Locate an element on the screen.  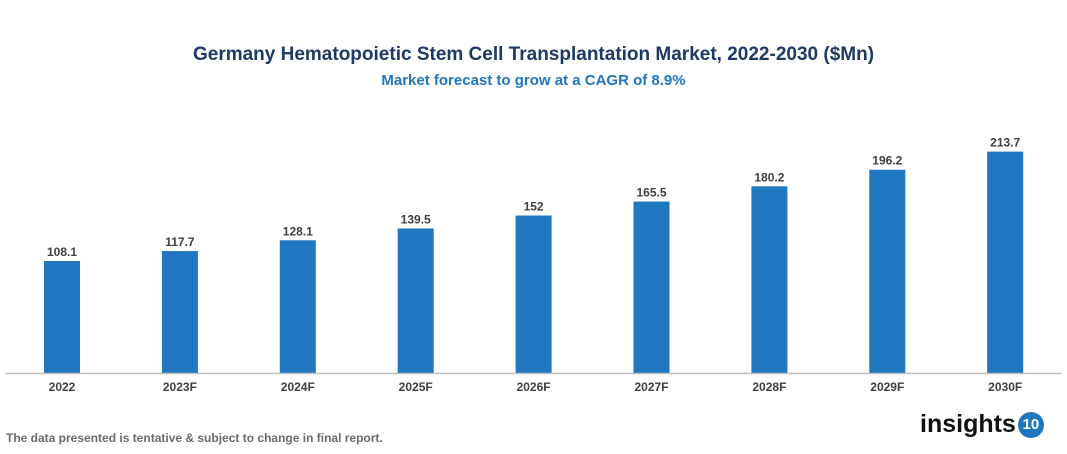
x-tick-label: 2026F is located at coordinates (534, 387).